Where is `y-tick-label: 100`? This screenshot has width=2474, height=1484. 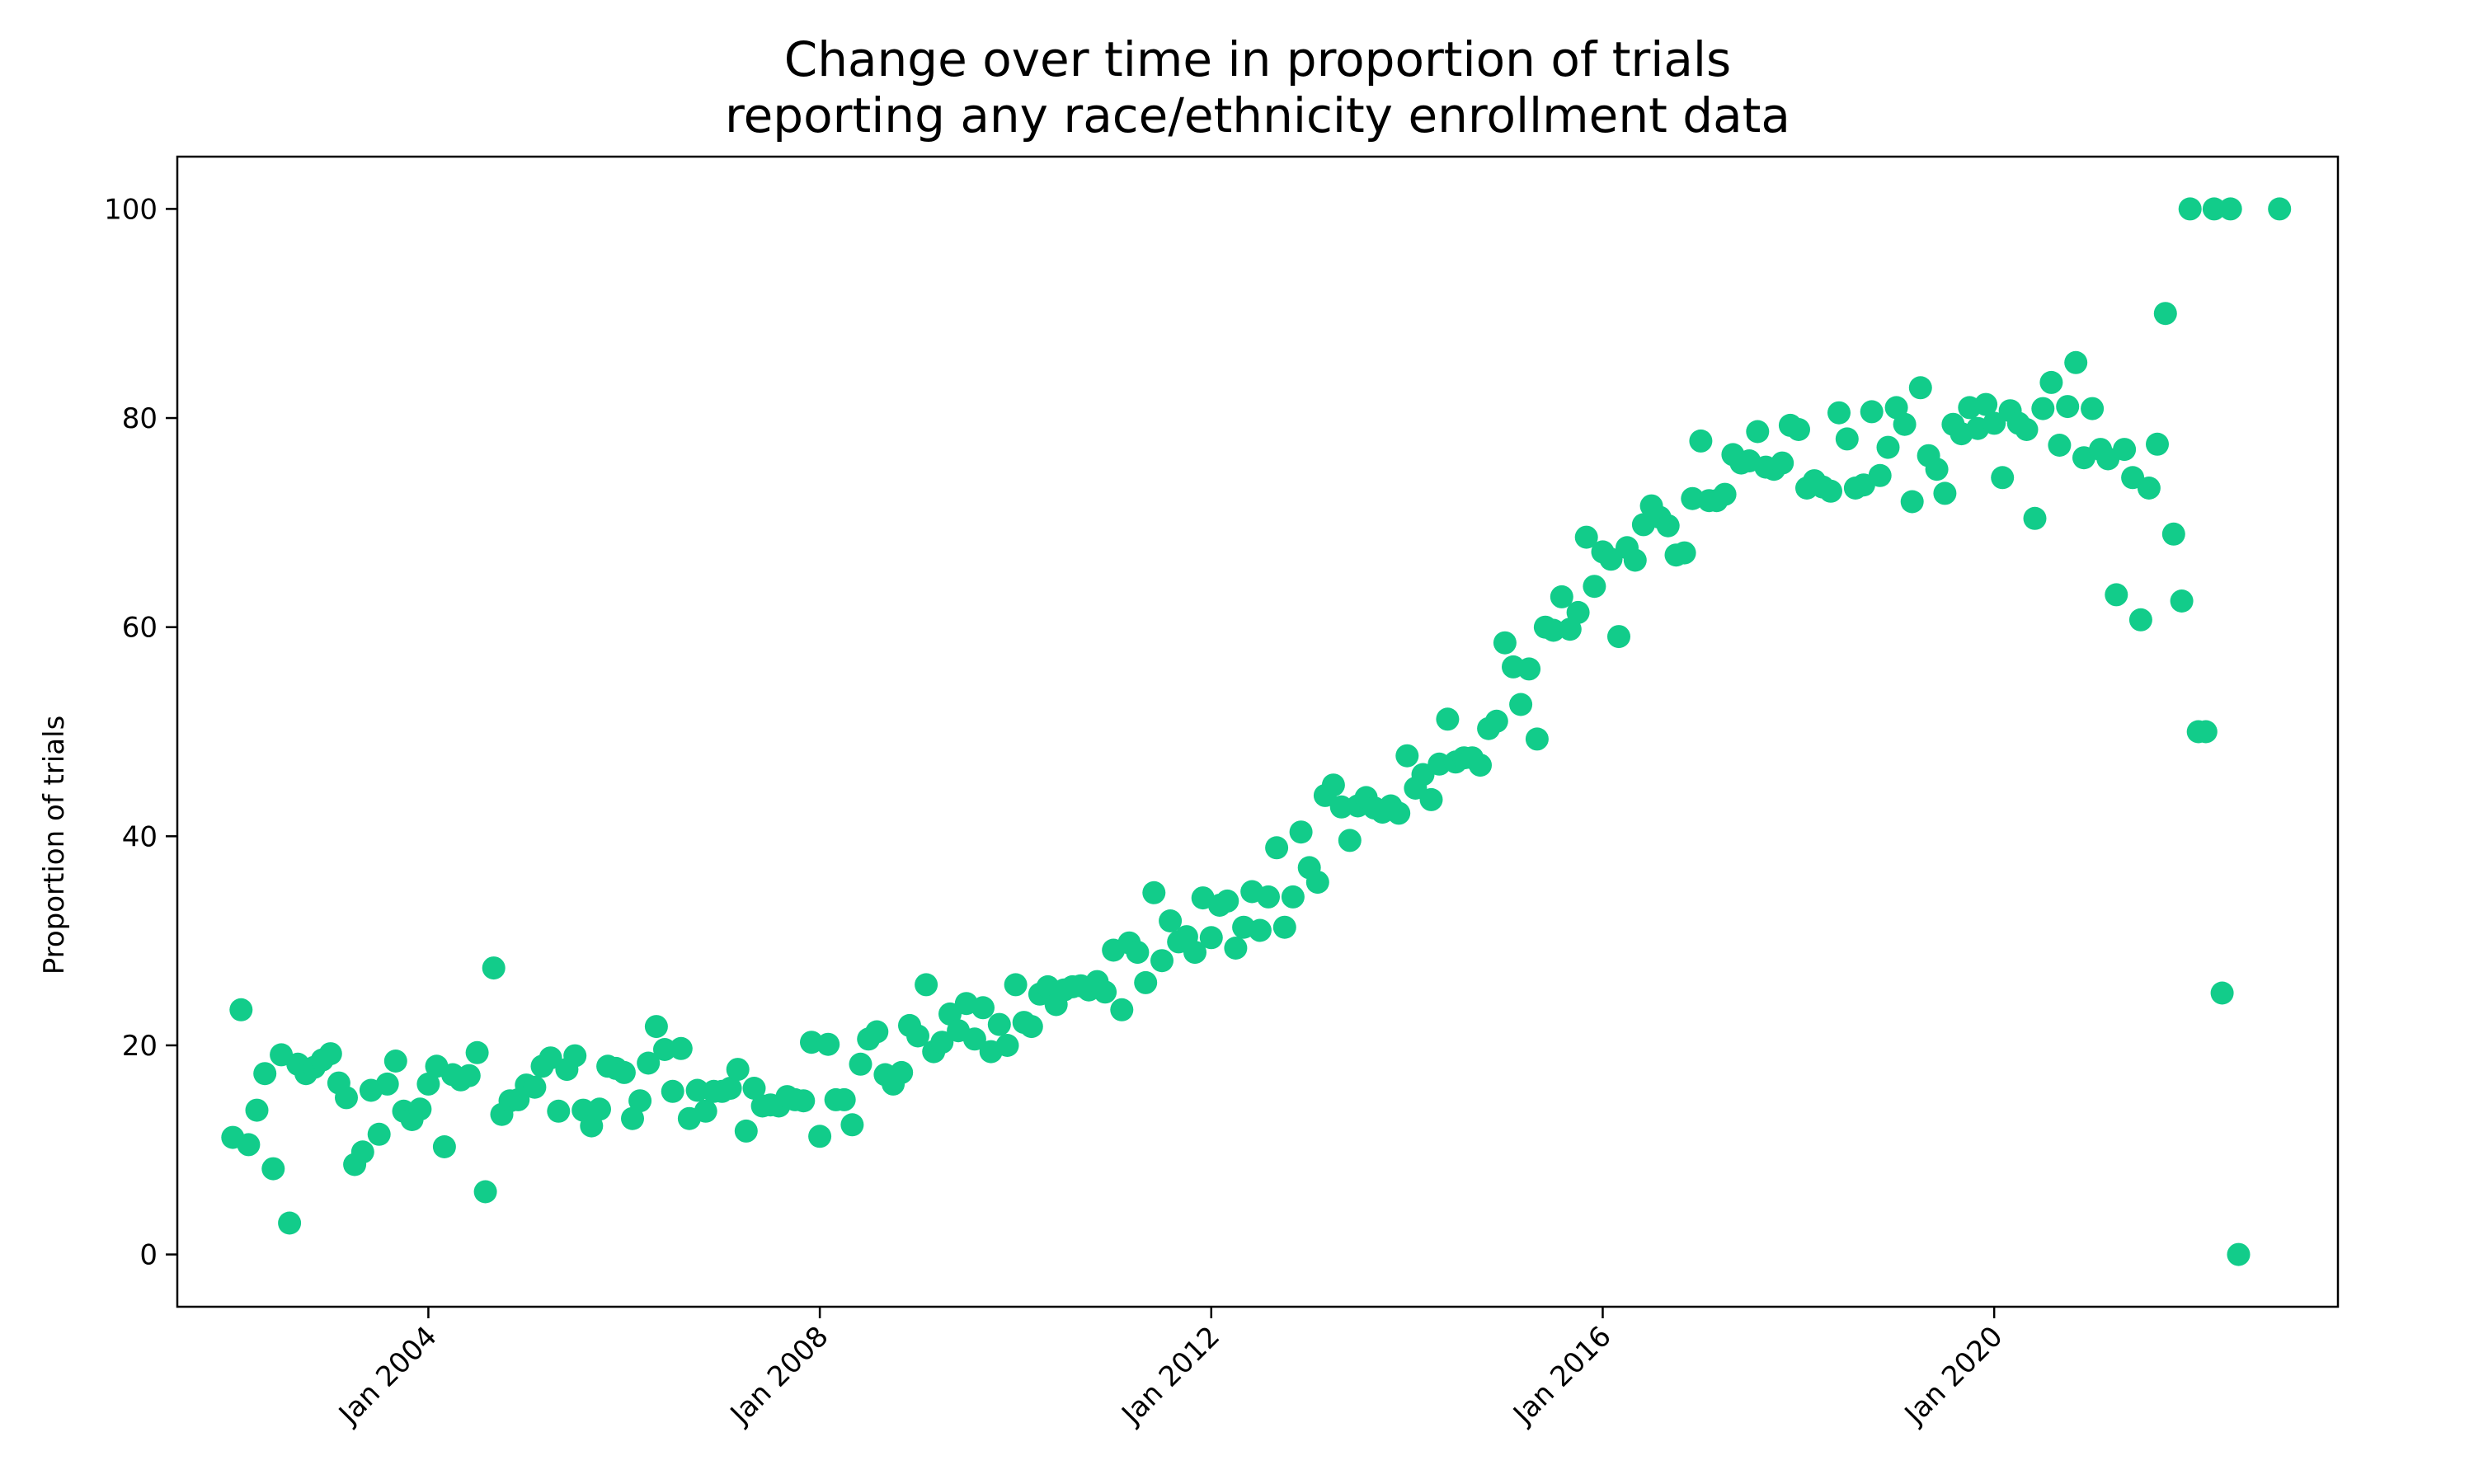 y-tick-label: 100 is located at coordinates (131, 209).